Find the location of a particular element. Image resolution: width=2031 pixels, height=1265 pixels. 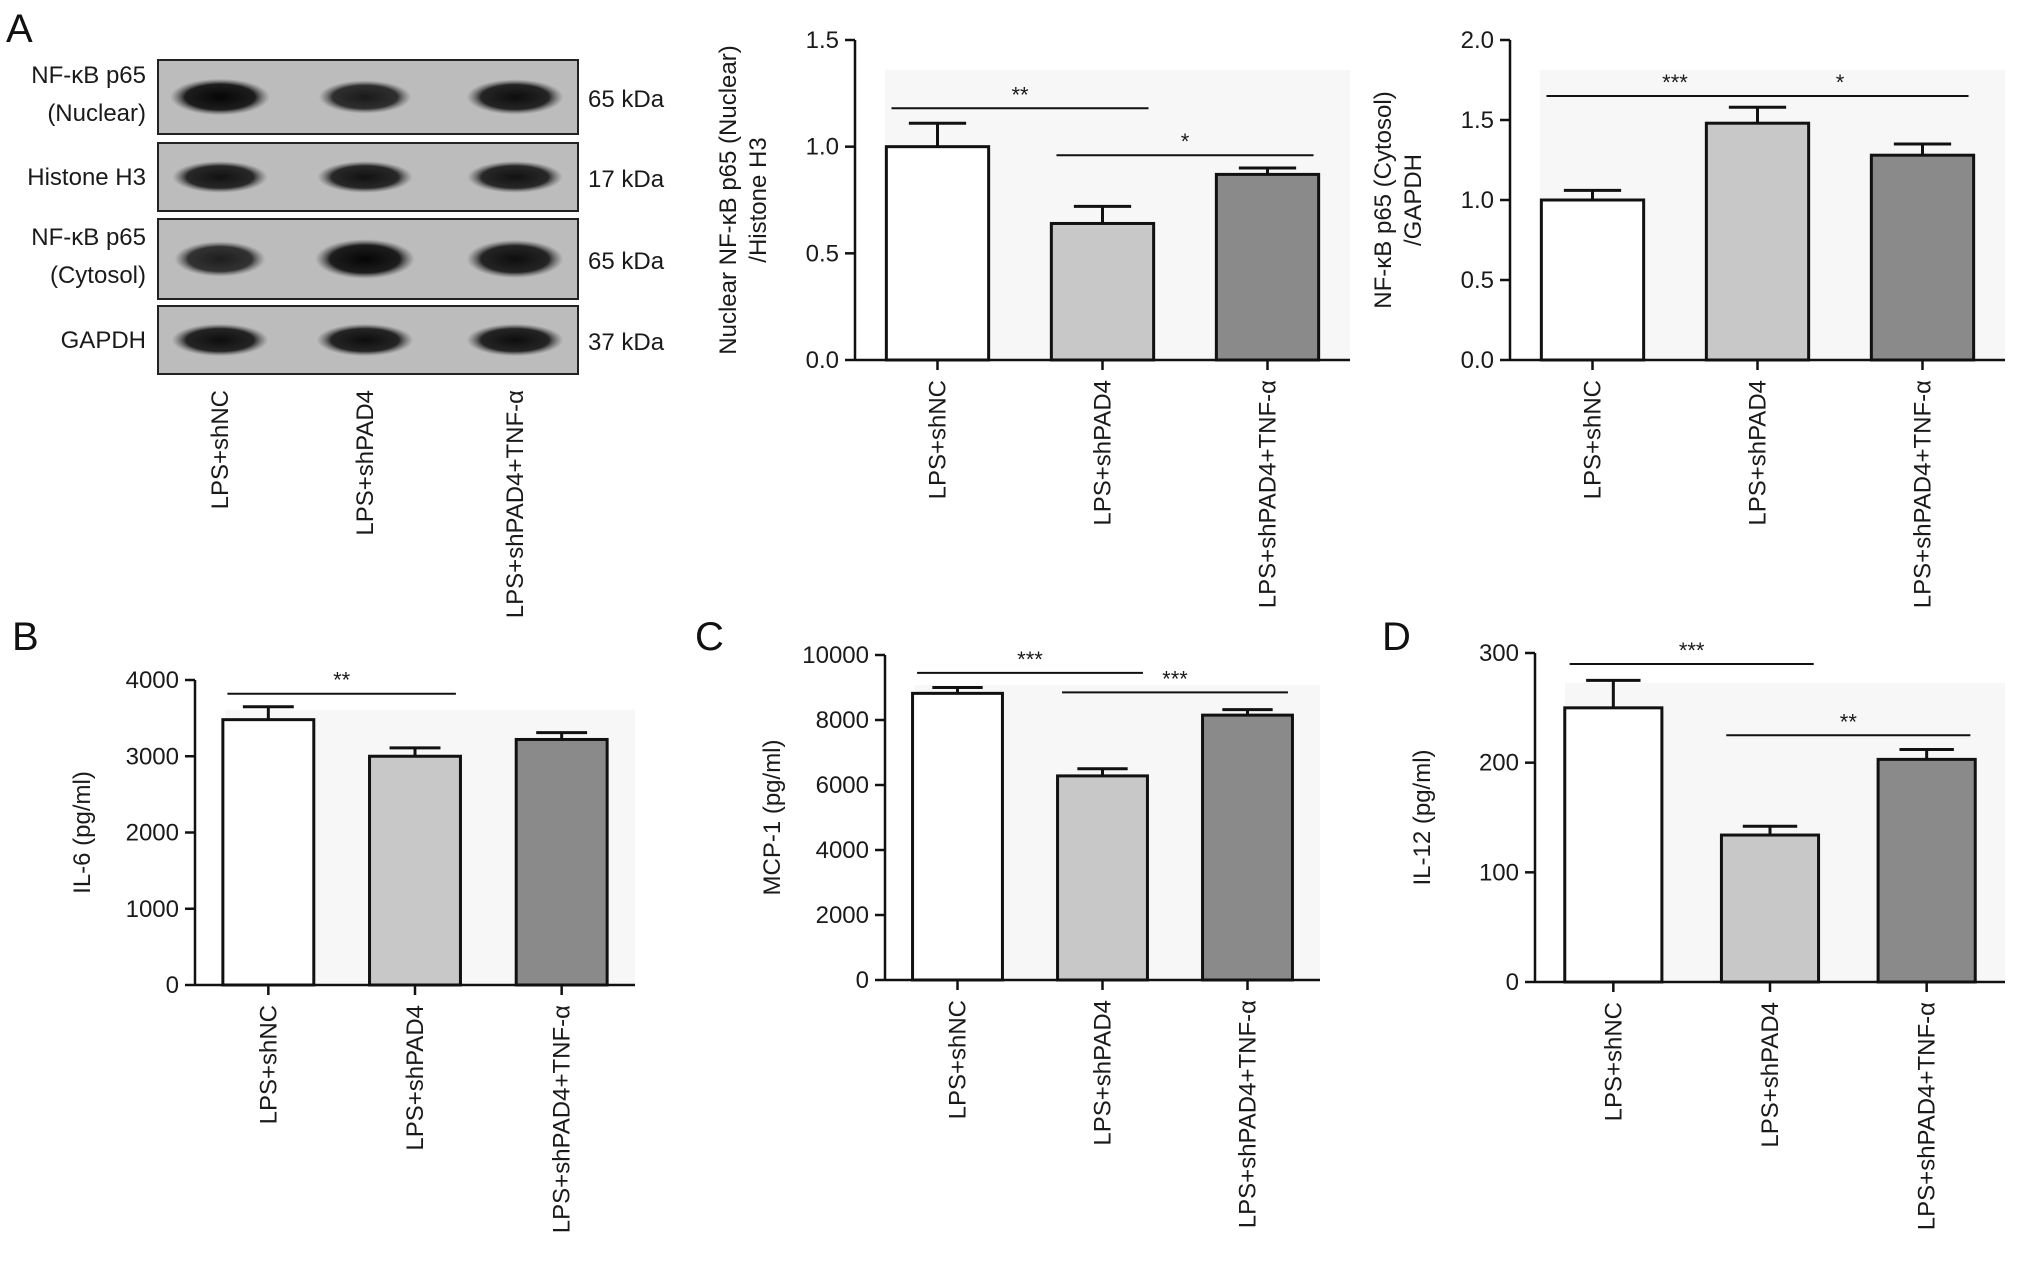

panel-letter-b: B is located at coordinates (25, 637).